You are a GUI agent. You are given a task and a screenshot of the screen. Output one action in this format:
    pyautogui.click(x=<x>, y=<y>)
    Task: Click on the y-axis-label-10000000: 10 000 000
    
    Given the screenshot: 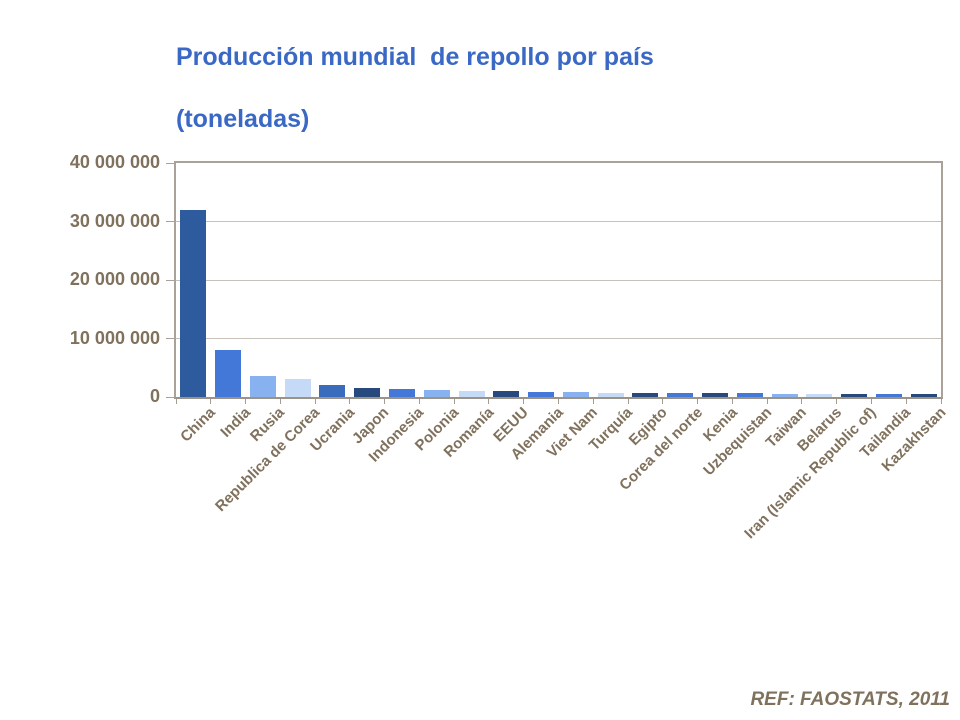 What is the action you would take?
    pyautogui.click(x=114, y=337)
    